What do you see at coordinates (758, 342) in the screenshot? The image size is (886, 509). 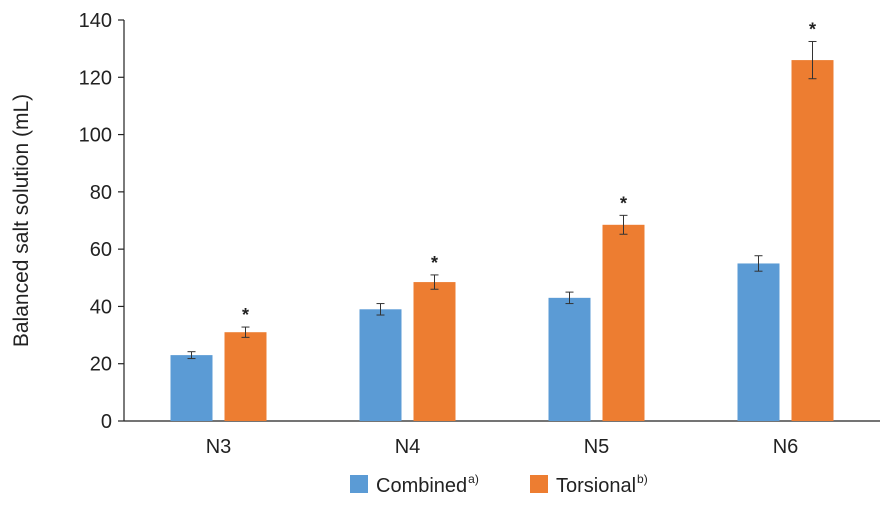 I see `bar-combined-n6` at bounding box center [758, 342].